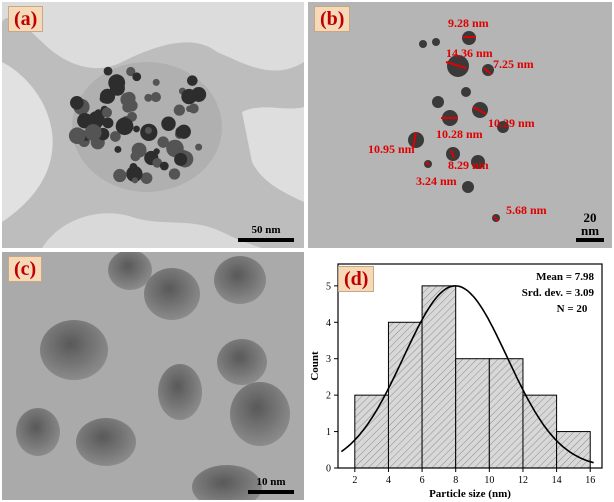 The height and width of the screenshot is (502, 614). I want to click on x-tick-label: 2, so click(354, 480).